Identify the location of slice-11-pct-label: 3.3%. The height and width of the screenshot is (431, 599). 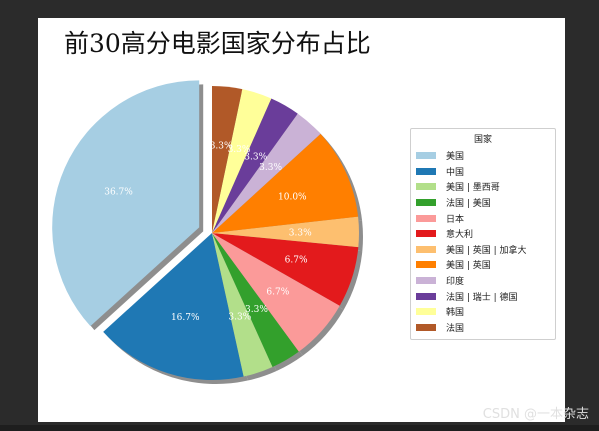
(239, 150).